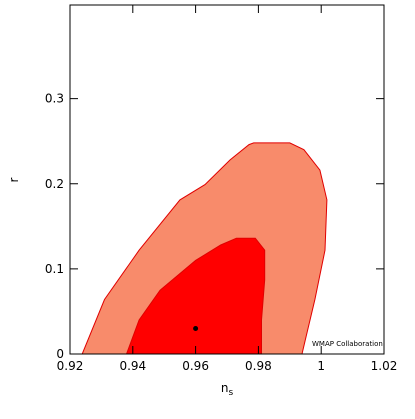 The width and height of the screenshot is (415, 419). What do you see at coordinates (132, 366) in the screenshot?
I see `x-tick-label: 0.94` at bounding box center [132, 366].